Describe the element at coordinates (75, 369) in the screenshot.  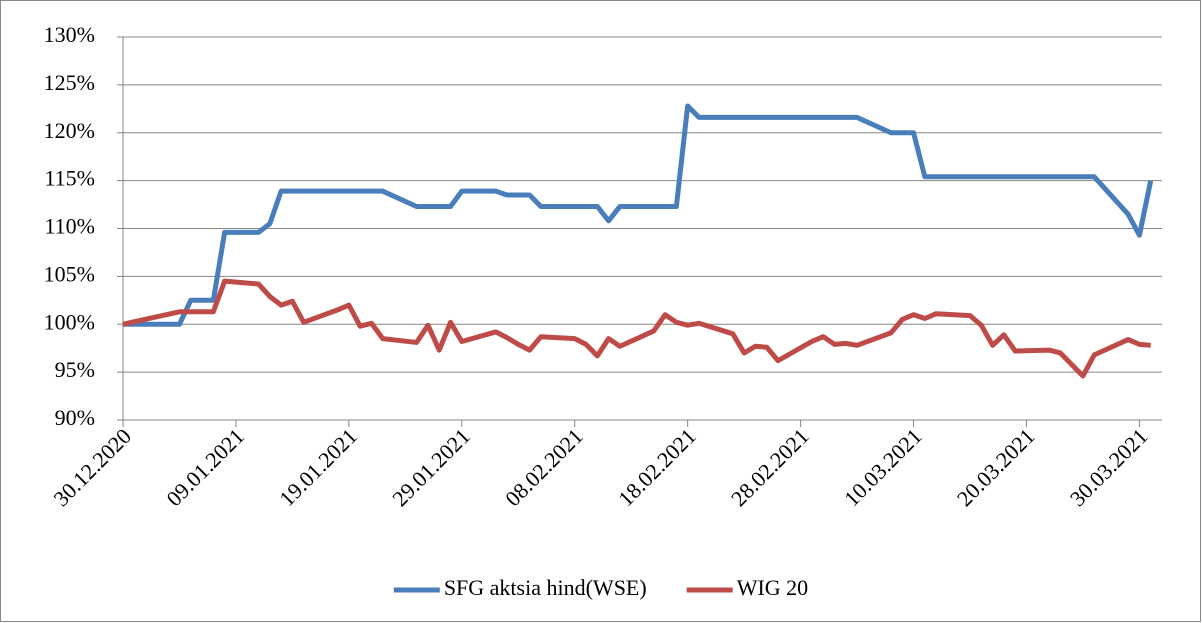
I see `y-tick-label: 95%` at that location.